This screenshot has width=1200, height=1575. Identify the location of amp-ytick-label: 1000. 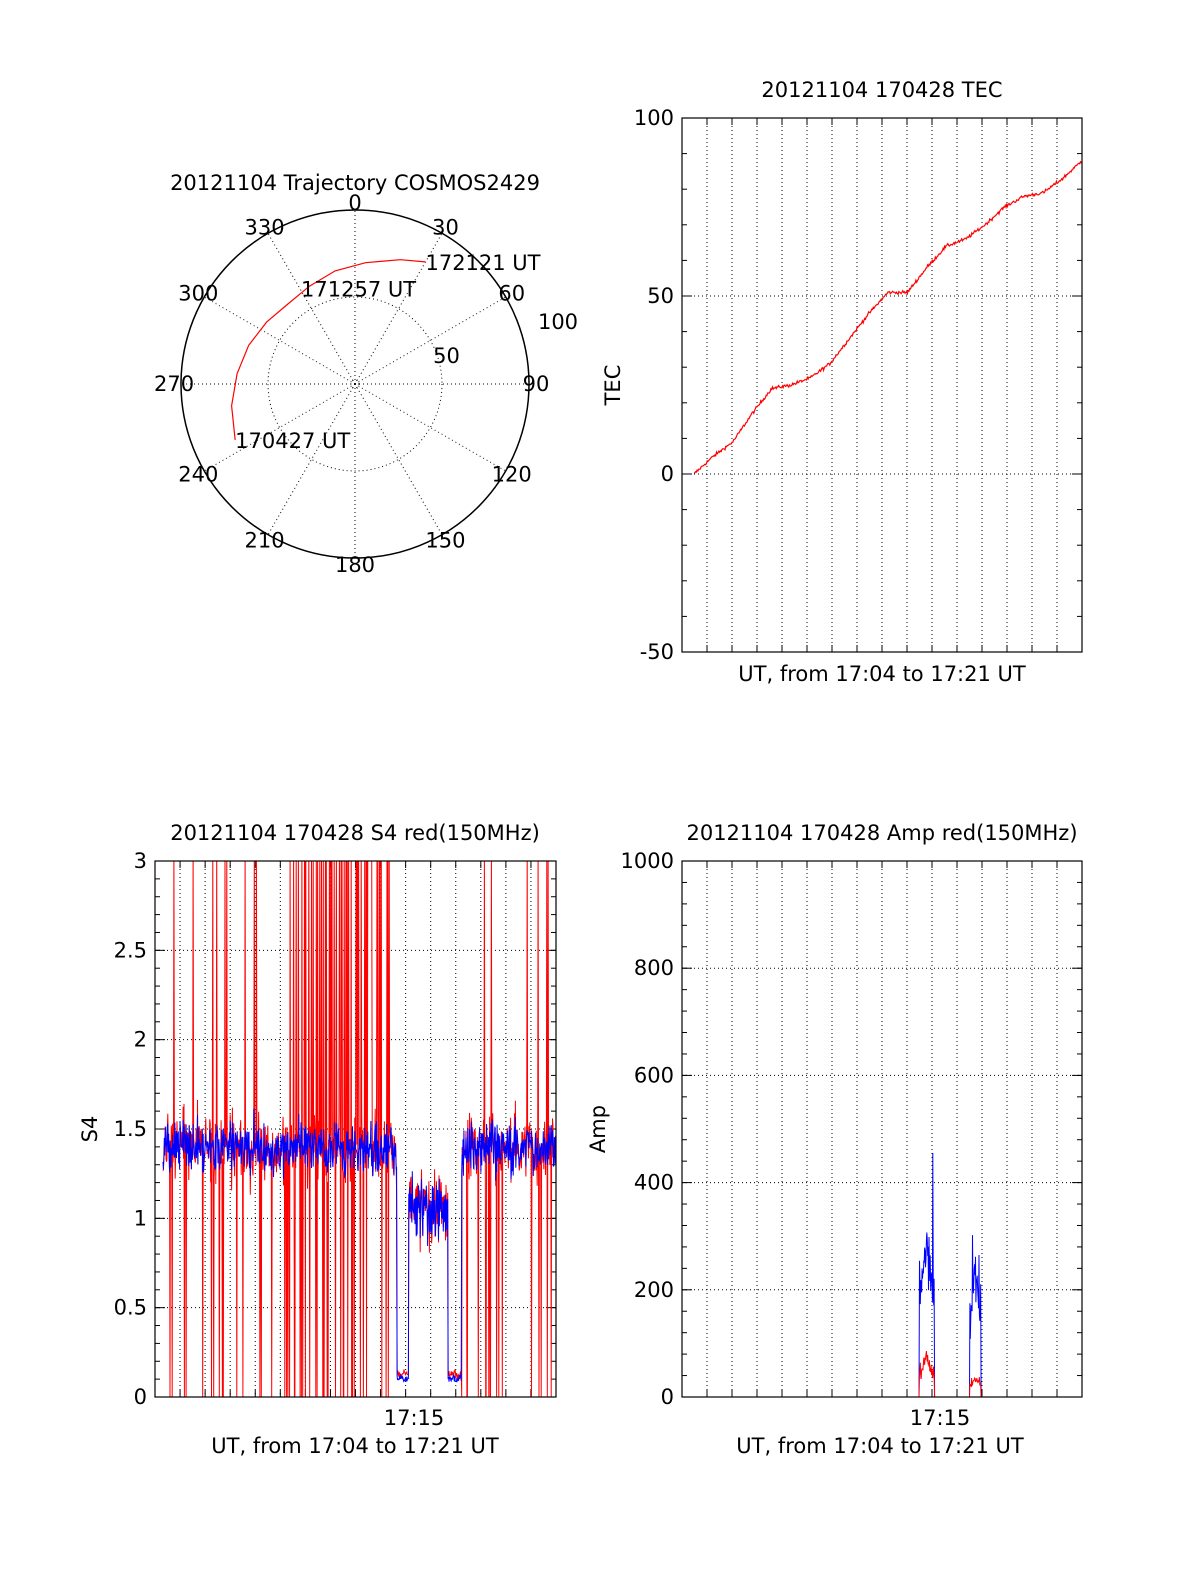
(647, 861).